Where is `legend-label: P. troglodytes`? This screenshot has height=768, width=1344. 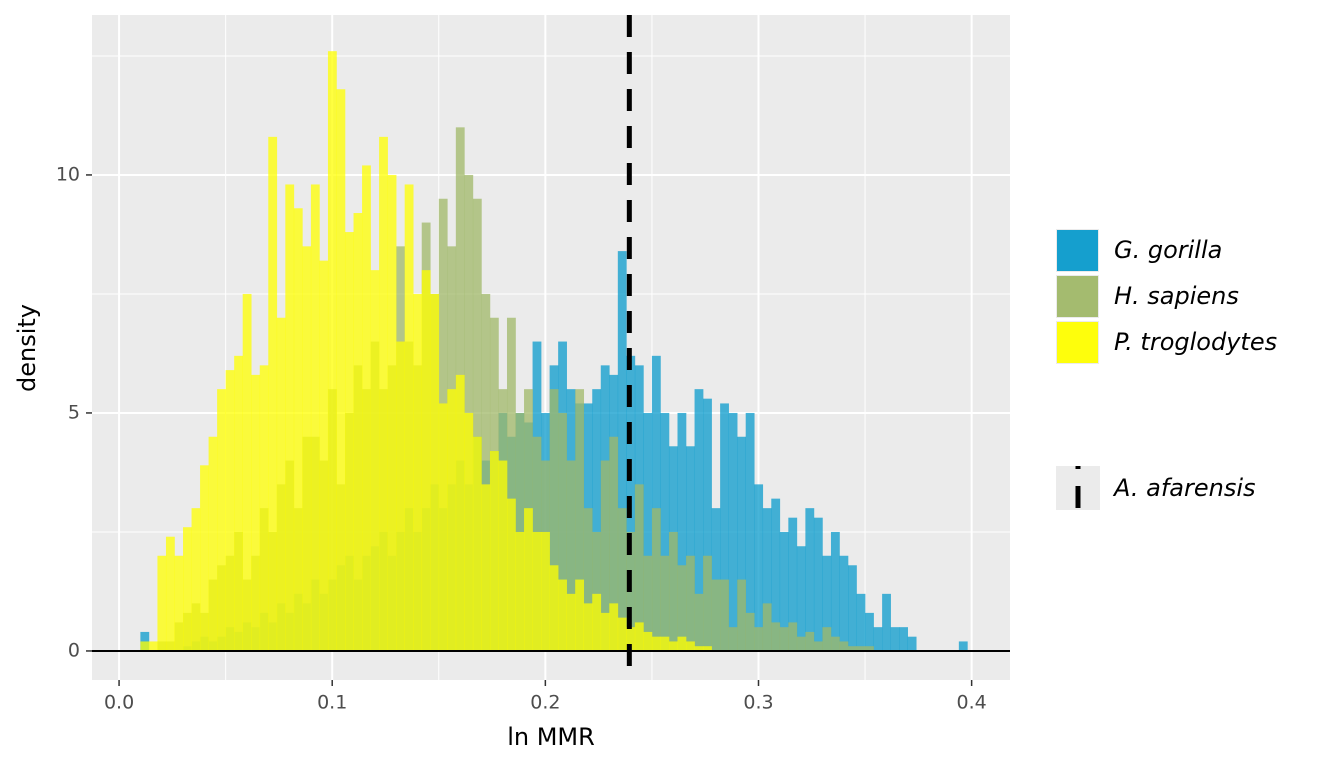
legend-label: P. troglodytes is located at coordinates (1195, 342).